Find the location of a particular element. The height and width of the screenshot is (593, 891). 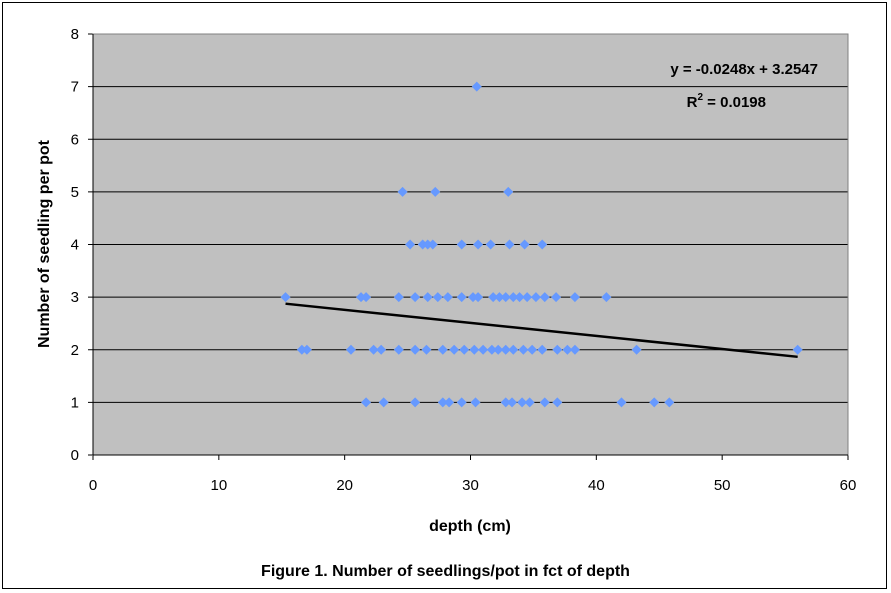

x-tick-label: 30 is located at coordinates (470, 485).